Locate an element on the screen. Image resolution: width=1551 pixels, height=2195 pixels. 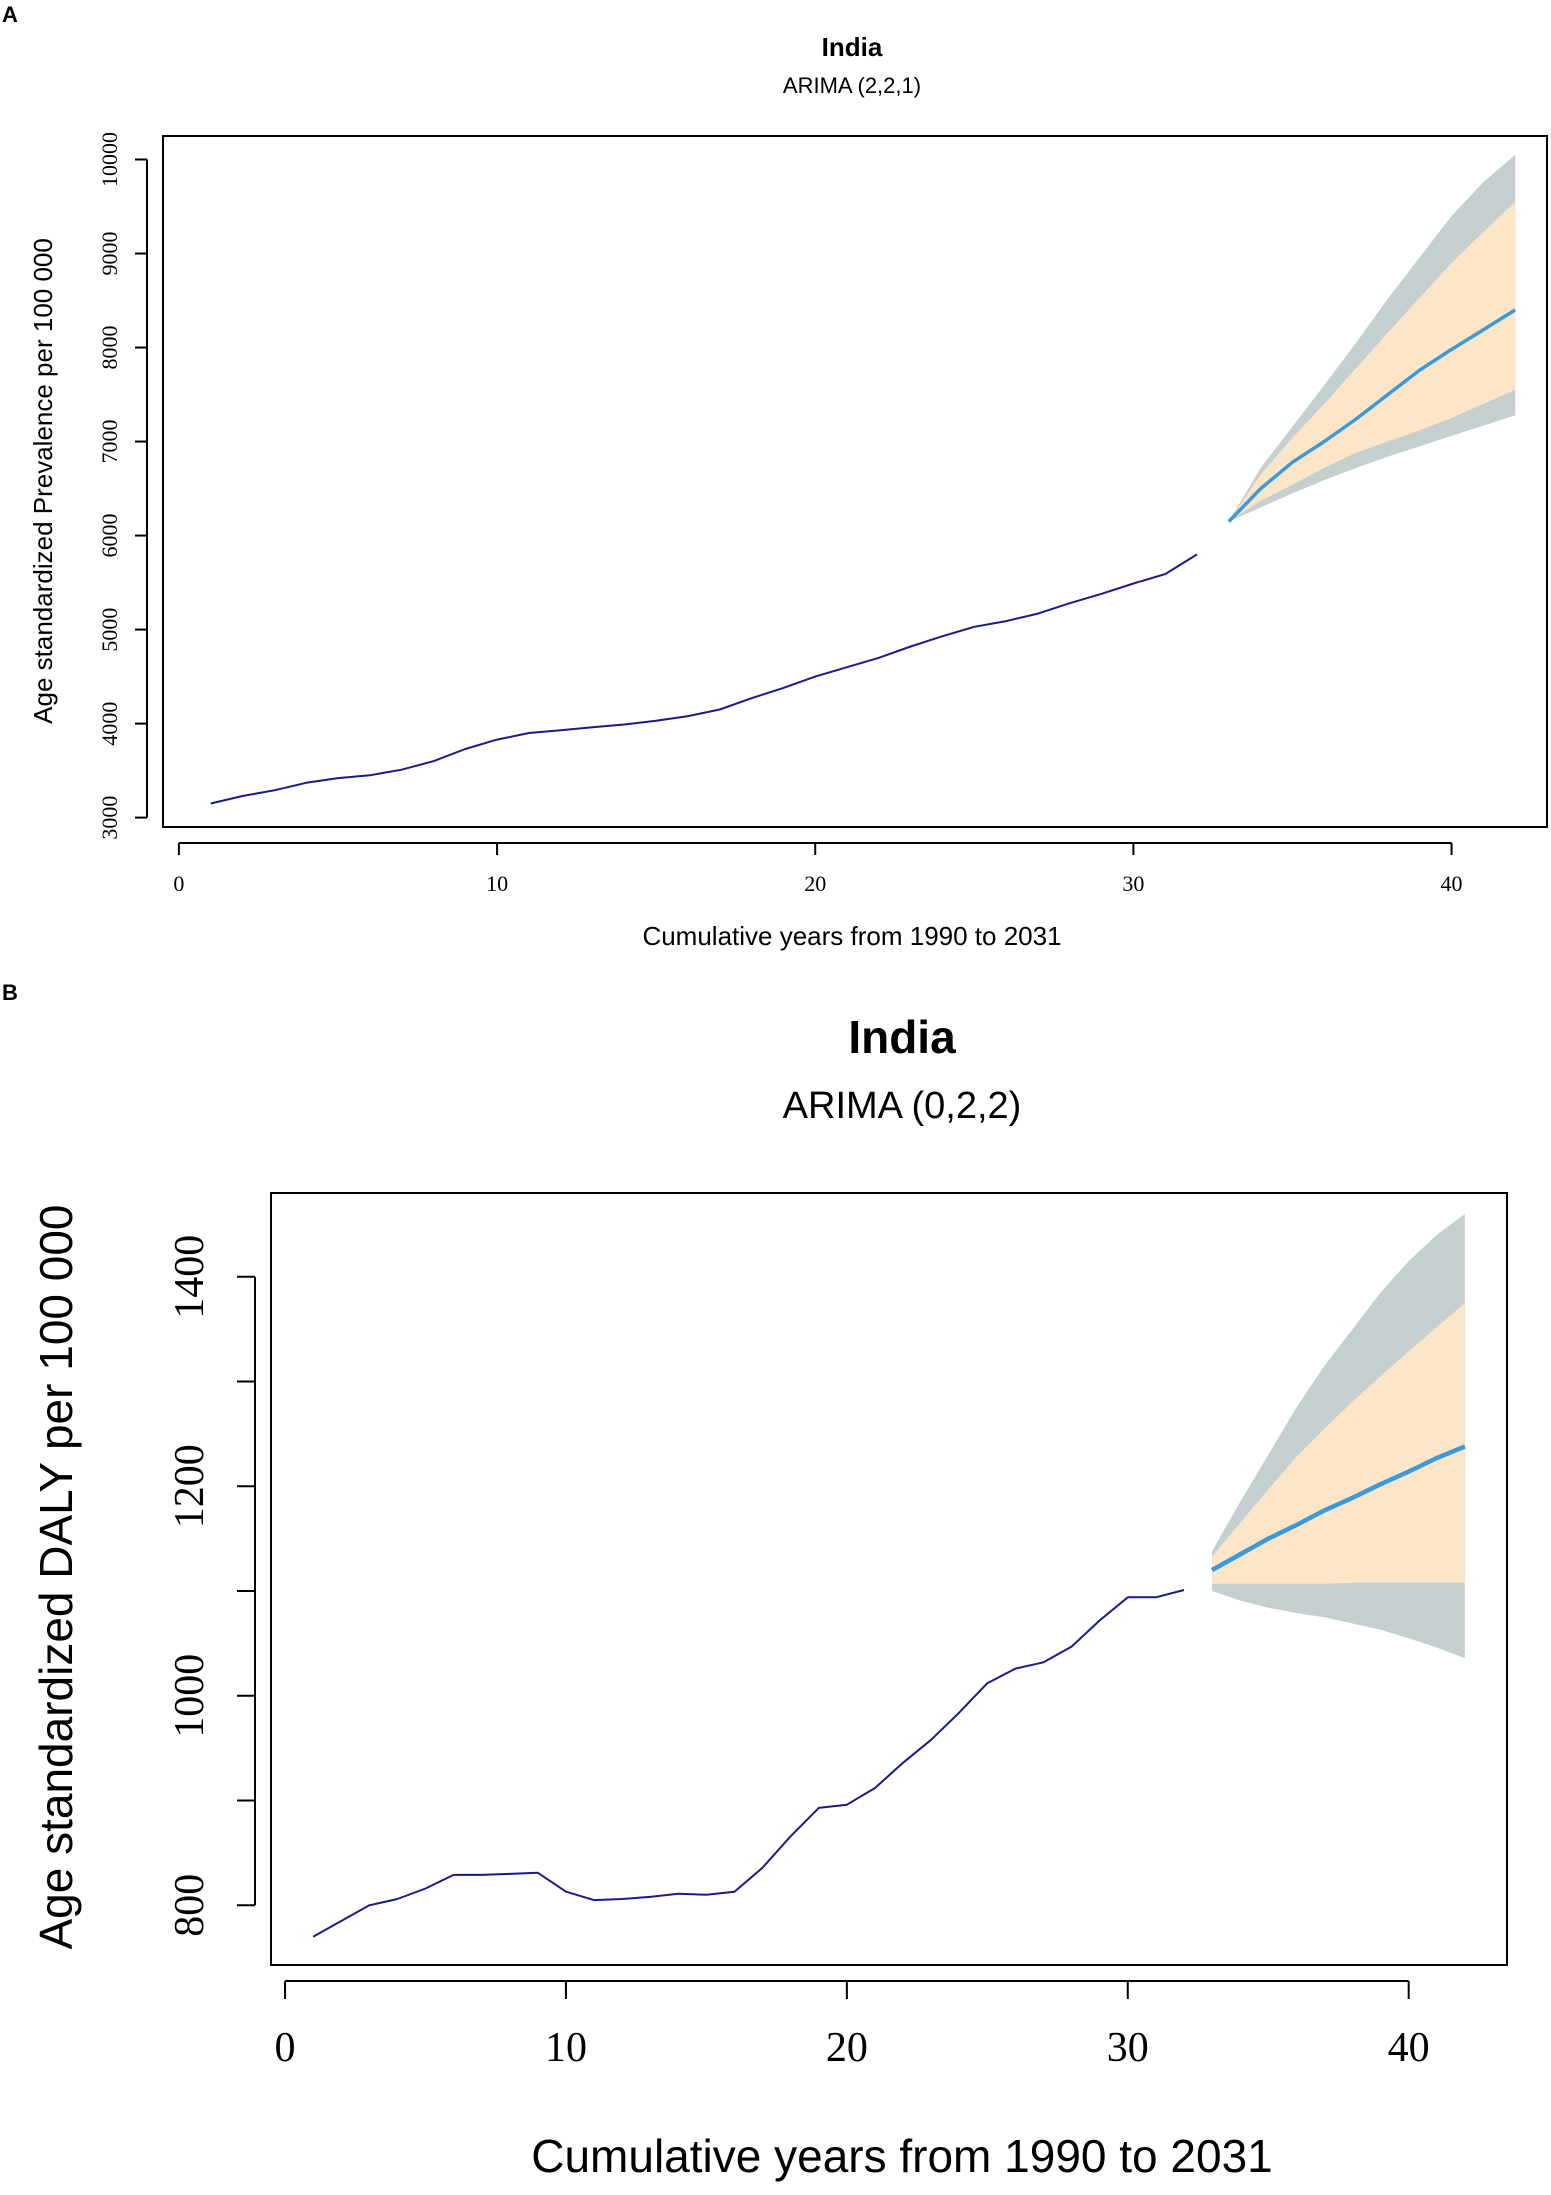
chart-b-title: India is located at coordinates (902, 1037).